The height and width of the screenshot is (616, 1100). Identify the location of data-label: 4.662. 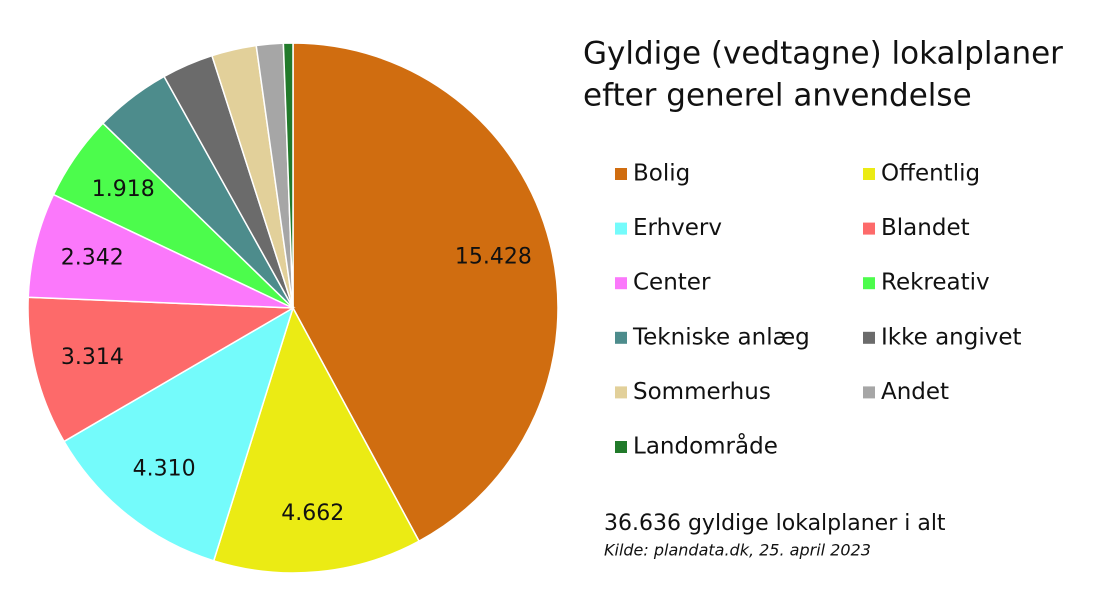
(312, 513).